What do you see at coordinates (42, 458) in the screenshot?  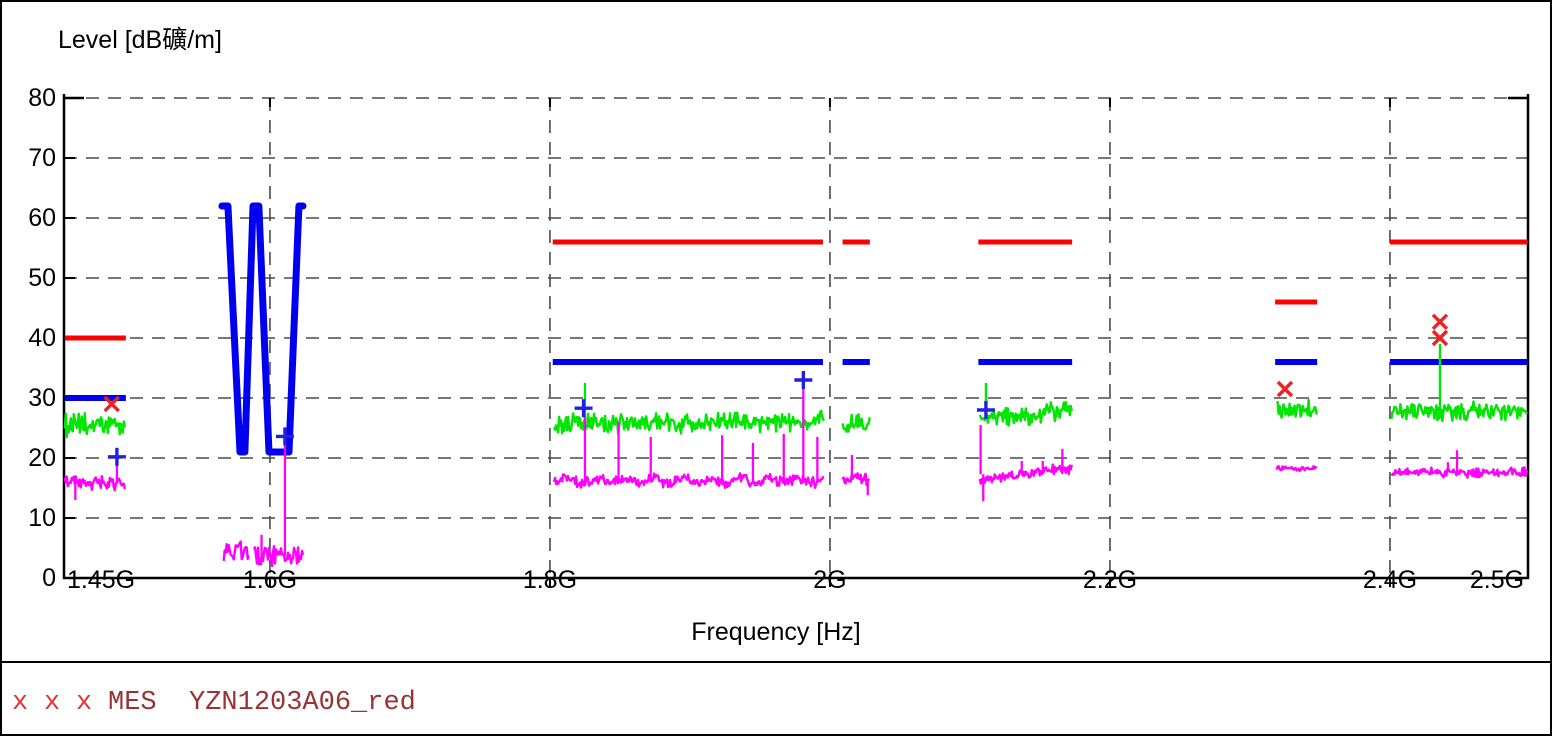 I see `y-tick-label-20: 20` at bounding box center [42, 458].